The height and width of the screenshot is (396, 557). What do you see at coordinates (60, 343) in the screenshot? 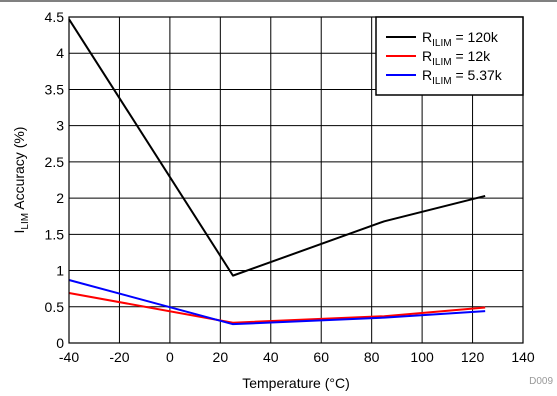
I see `y-tick-label: 0` at bounding box center [60, 343].